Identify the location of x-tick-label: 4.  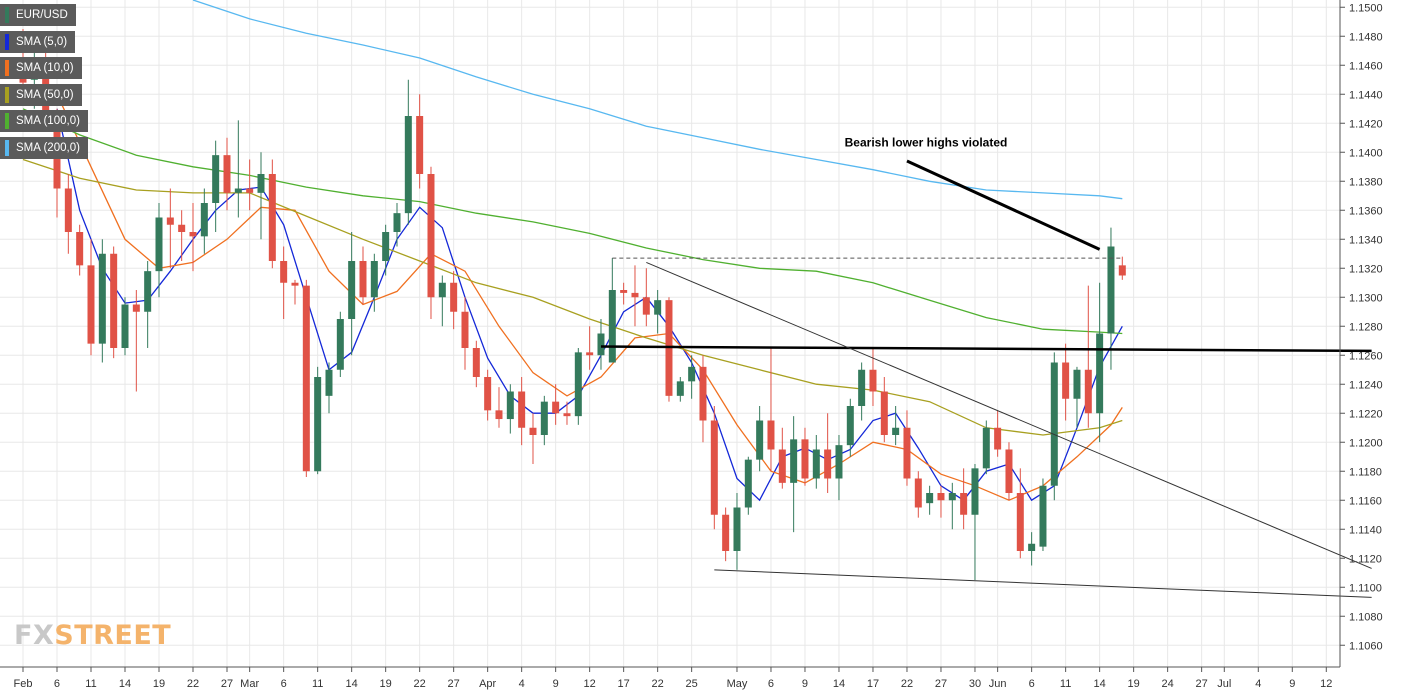
(522, 684).